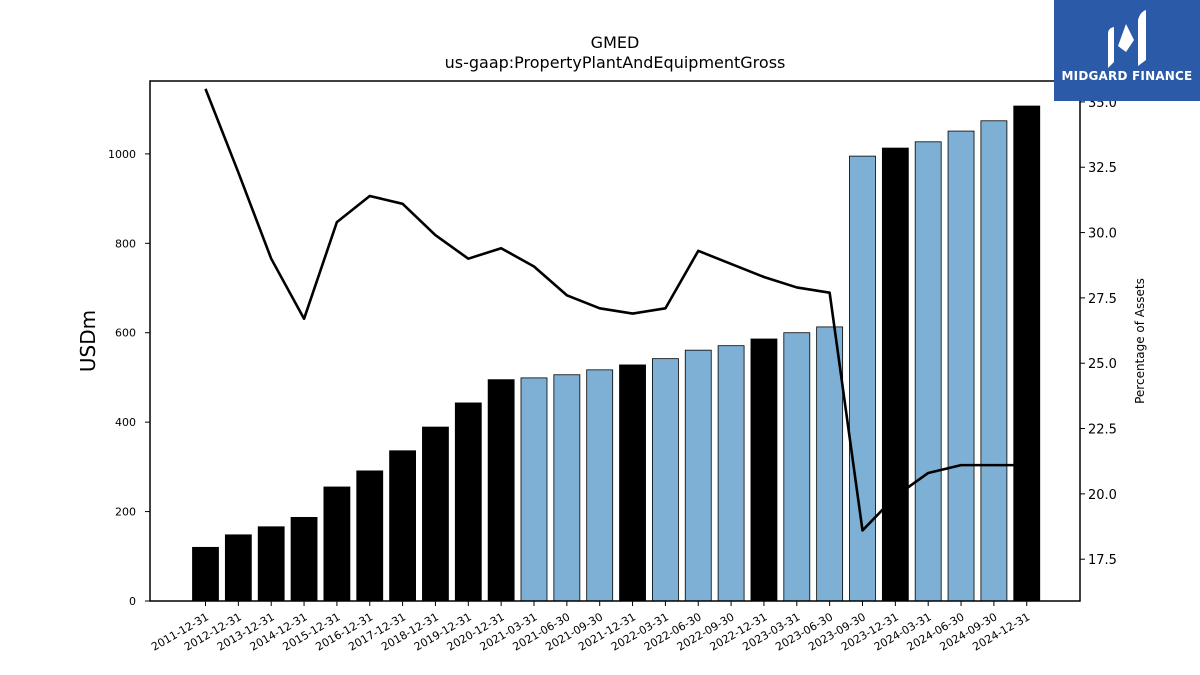 This screenshot has height=675, width=1200. I want to click on y-tick-label: 200, so click(125, 512).